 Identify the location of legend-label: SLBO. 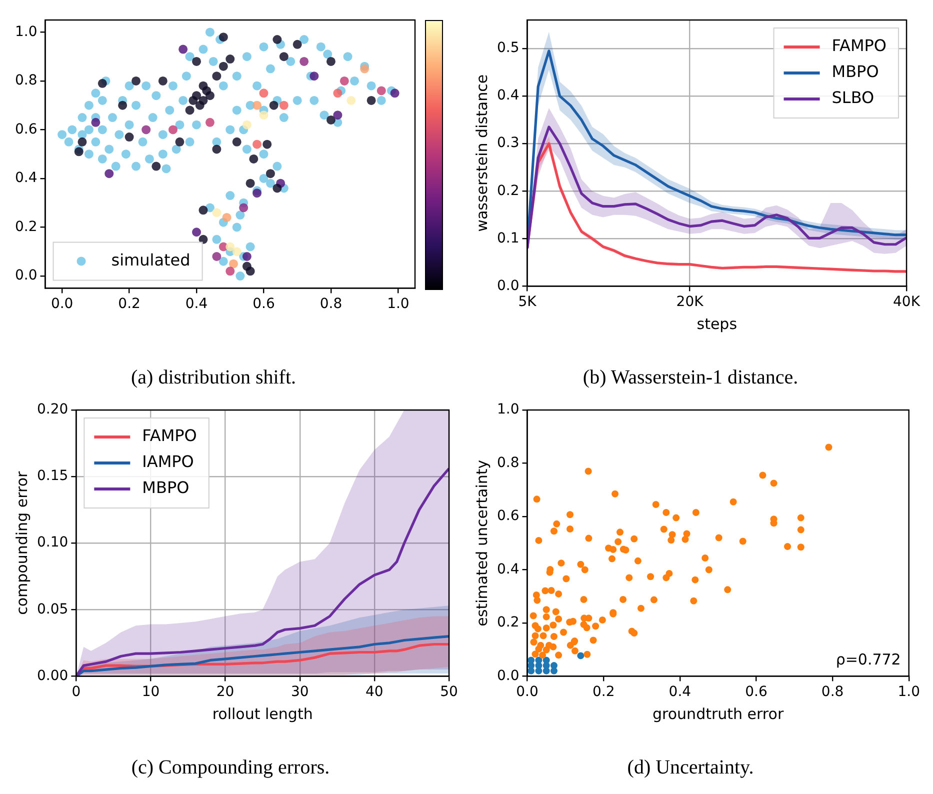
(853, 98).